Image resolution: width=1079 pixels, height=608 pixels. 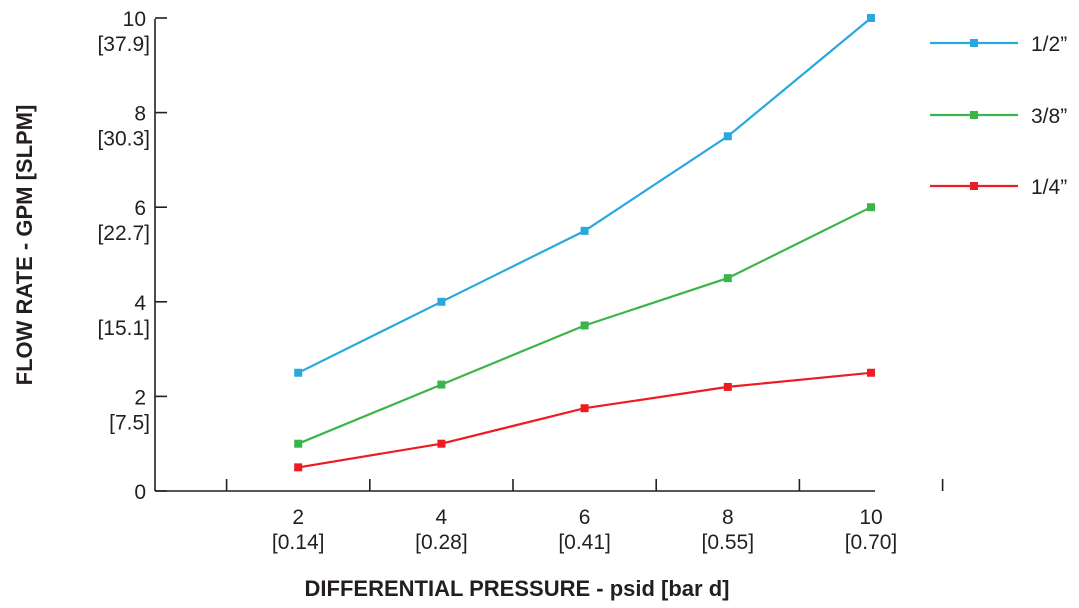 I want to click on x-ticks: 2[0.14] 4[0.28] 6[0.41] 8[0.55] 10[0.70], so click(x=584, y=516).